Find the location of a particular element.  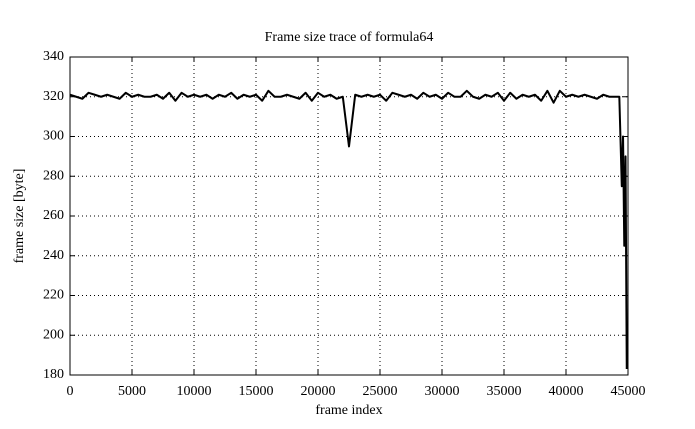

x-tick-label: 10000 is located at coordinates (194, 391).